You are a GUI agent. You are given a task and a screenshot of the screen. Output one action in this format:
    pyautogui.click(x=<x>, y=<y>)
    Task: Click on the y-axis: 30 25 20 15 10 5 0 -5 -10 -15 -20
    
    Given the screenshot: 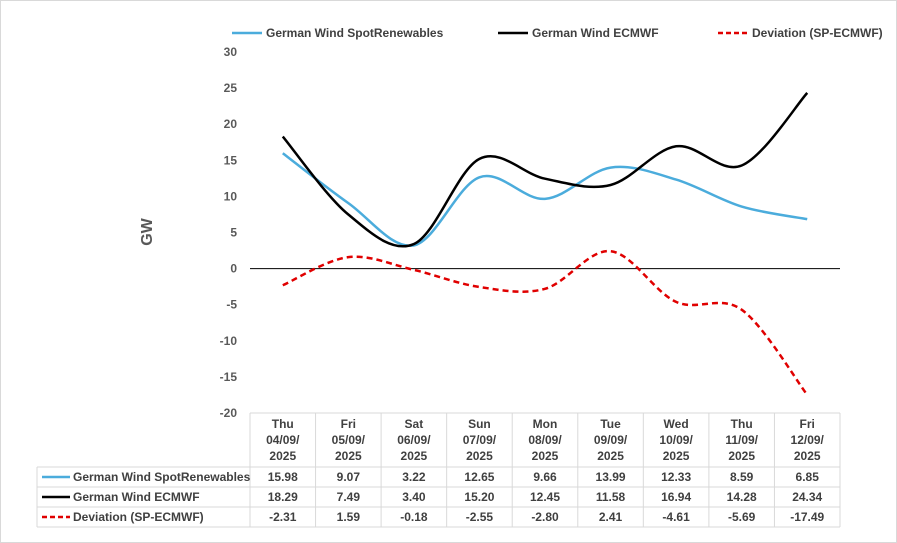 What is the action you would take?
    pyautogui.click(x=229, y=232)
    